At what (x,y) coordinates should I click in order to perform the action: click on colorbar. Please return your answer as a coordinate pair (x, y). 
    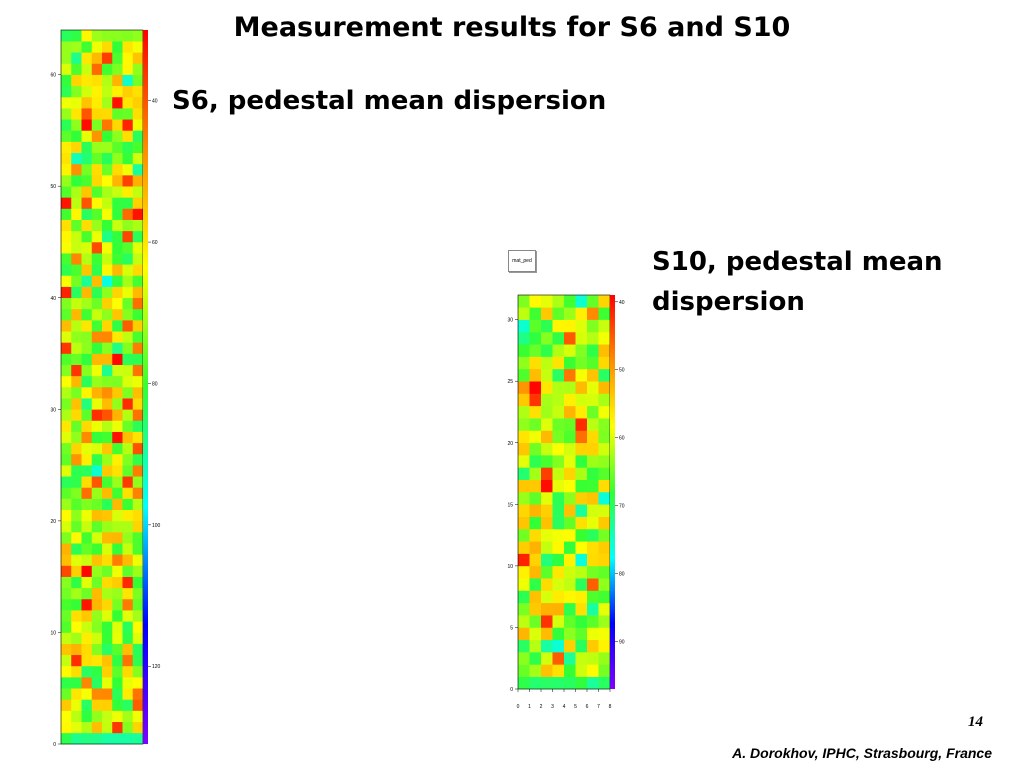
    Looking at the image, I should click on (612, 492).